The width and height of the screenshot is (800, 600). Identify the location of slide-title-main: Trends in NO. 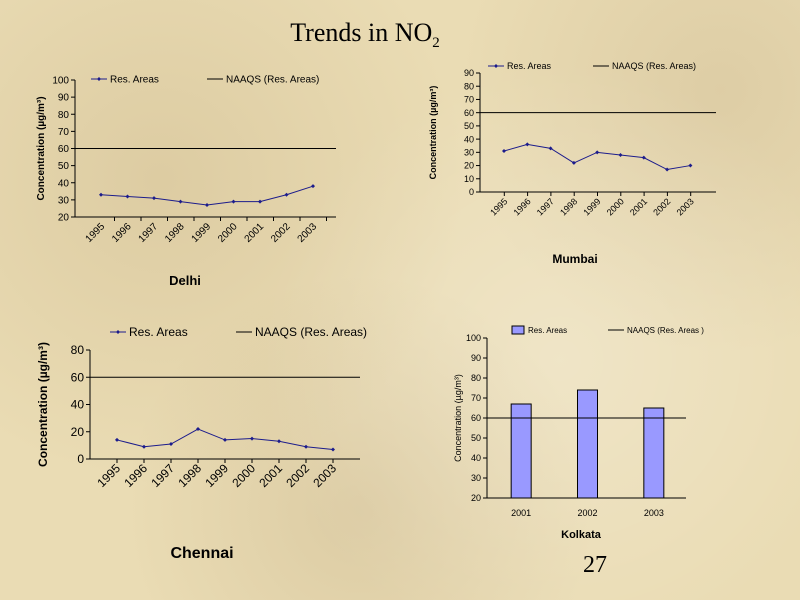
(361, 32).